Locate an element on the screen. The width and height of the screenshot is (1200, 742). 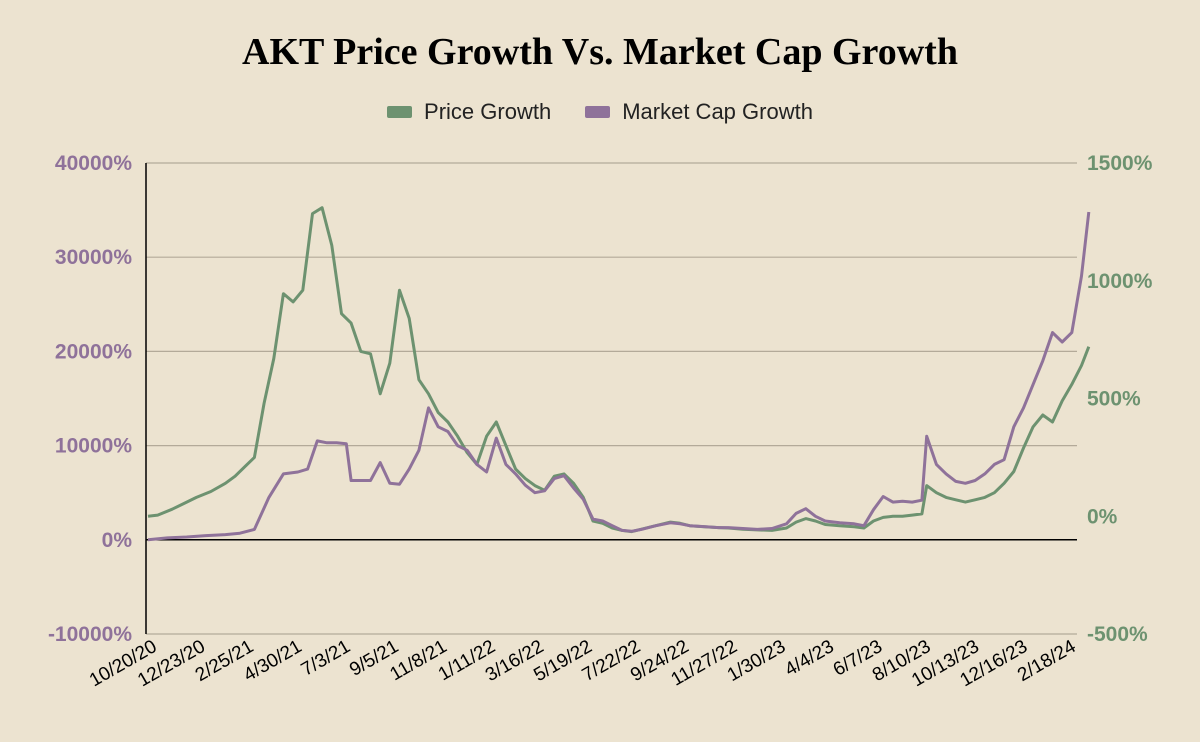
legend-item-price-growth: Price Growth is located at coordinates (469, 112).